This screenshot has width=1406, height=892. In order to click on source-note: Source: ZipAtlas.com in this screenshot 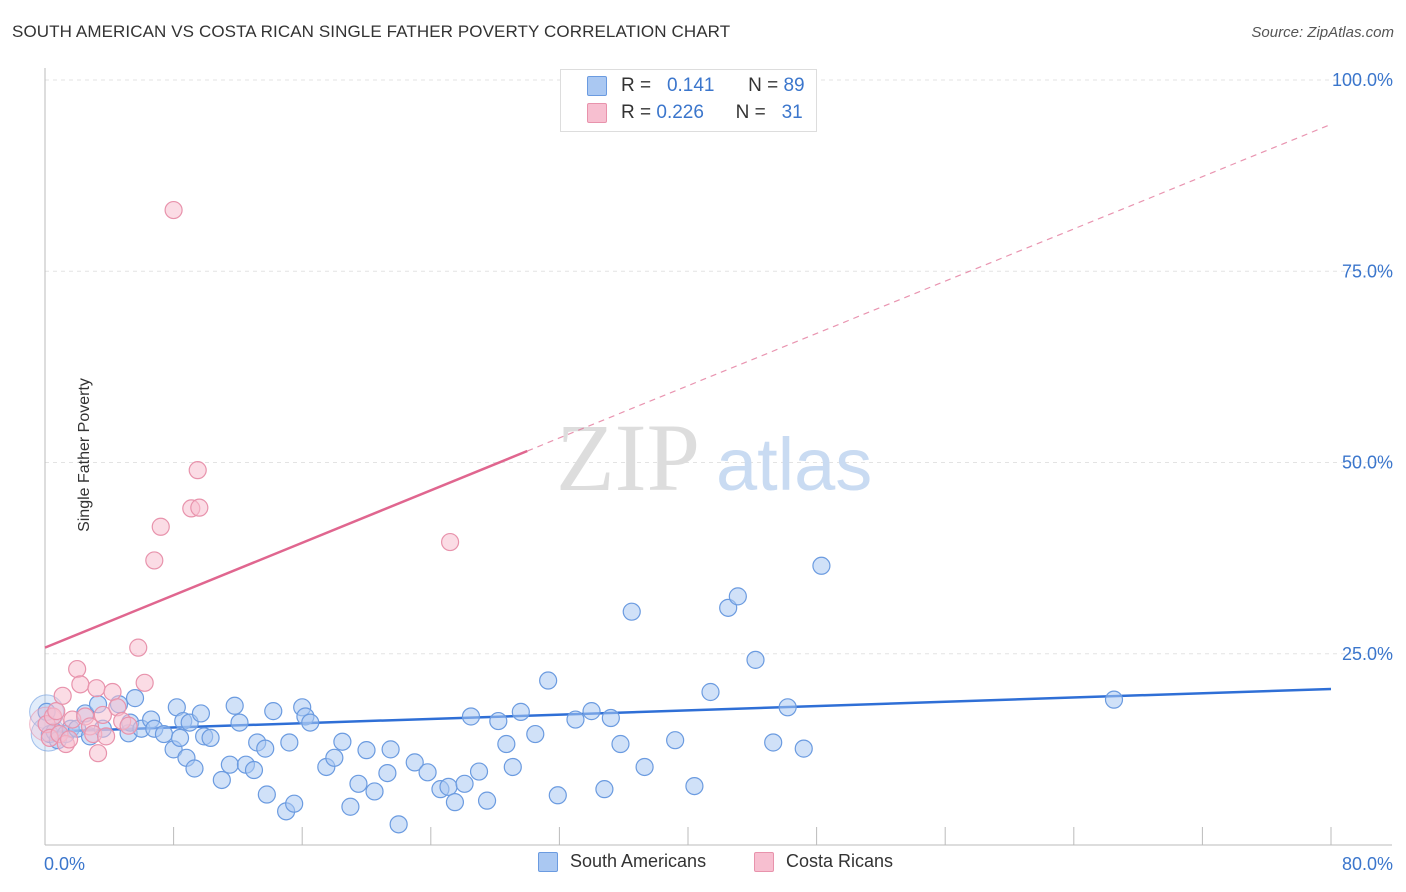, I will do `click(1322, 32)`.